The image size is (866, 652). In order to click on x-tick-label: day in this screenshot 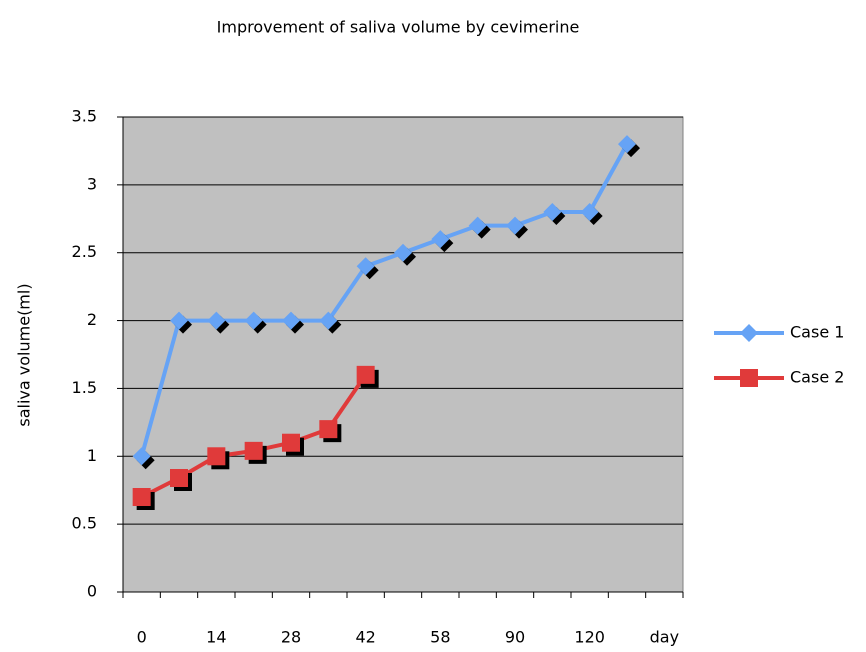, I will do `click(664, 637)`.